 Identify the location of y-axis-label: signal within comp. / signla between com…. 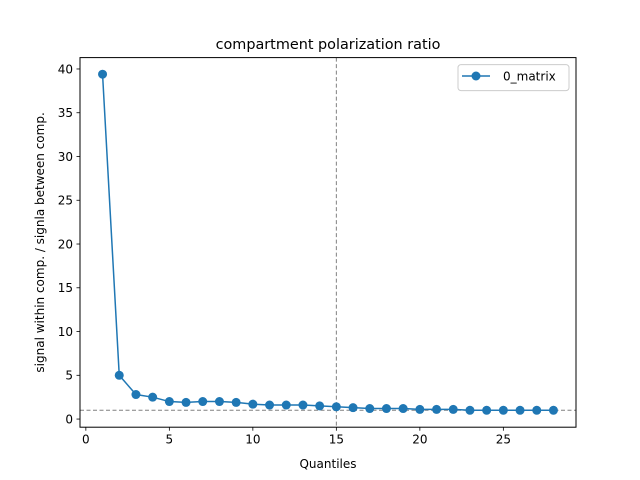
(40, 242).